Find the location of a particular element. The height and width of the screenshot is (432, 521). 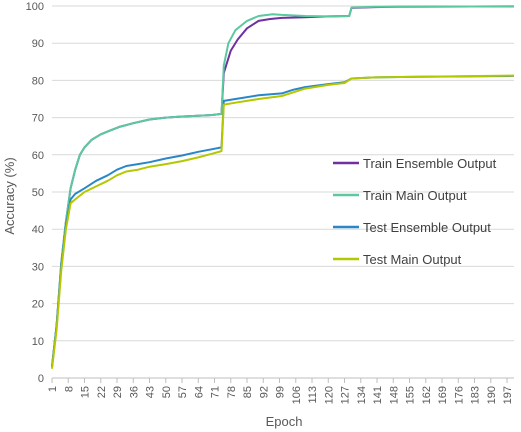

x-tick-label: 148 is located at coordinates (394, 395).